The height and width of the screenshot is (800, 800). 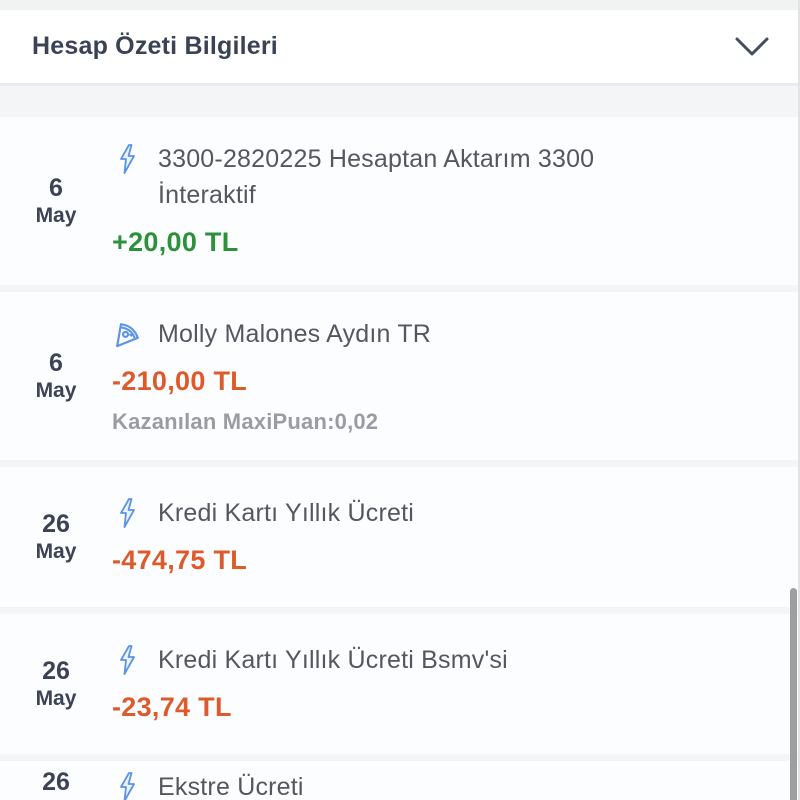 What do you see at coordinates (286, 513) in the screenshot?
I see `transaction-description: Kredi Kartı Yıllık Ücreti` at bounding box center [286, 513].